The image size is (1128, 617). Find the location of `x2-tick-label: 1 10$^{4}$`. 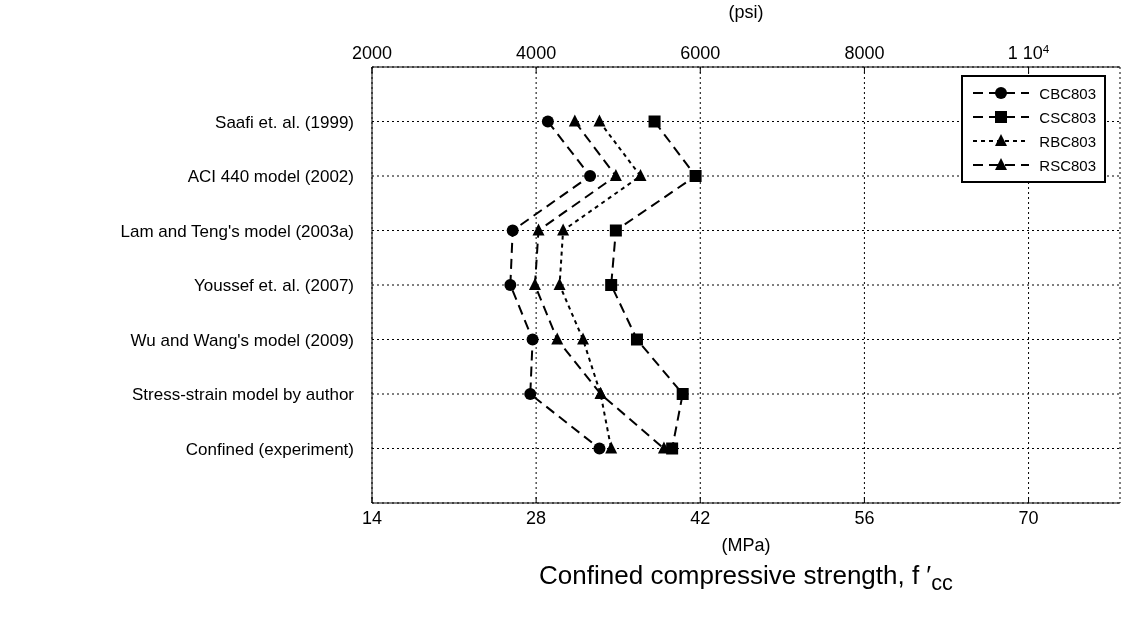

x2-tick-label: 1 10$^{4}$ is located at coordinates (1028, 52).